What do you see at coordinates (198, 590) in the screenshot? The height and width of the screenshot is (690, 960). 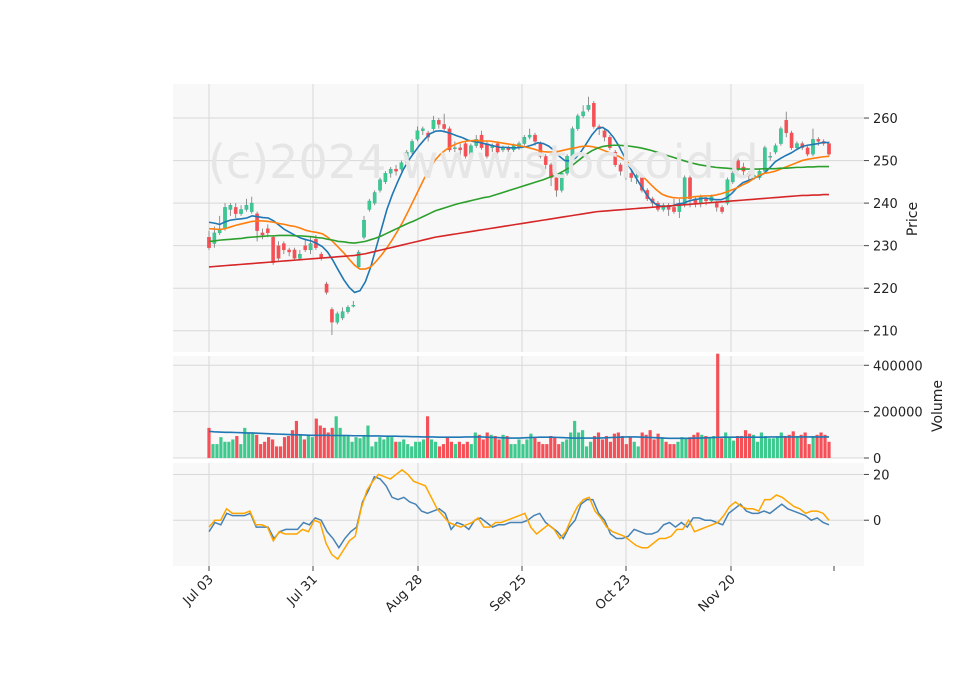 I see `x-tick-label: Jul 03` at bounding box center [198, 590].